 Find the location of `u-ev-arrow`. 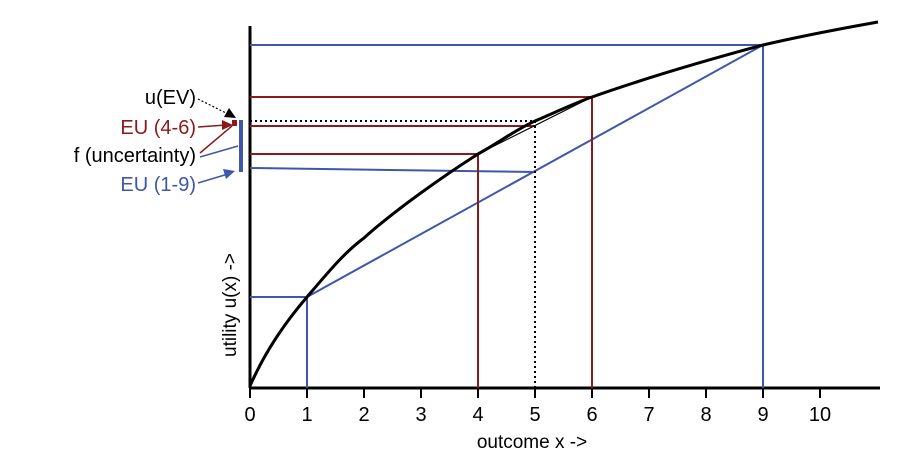

u-ev-arrow is located at coordinates (216, 108).